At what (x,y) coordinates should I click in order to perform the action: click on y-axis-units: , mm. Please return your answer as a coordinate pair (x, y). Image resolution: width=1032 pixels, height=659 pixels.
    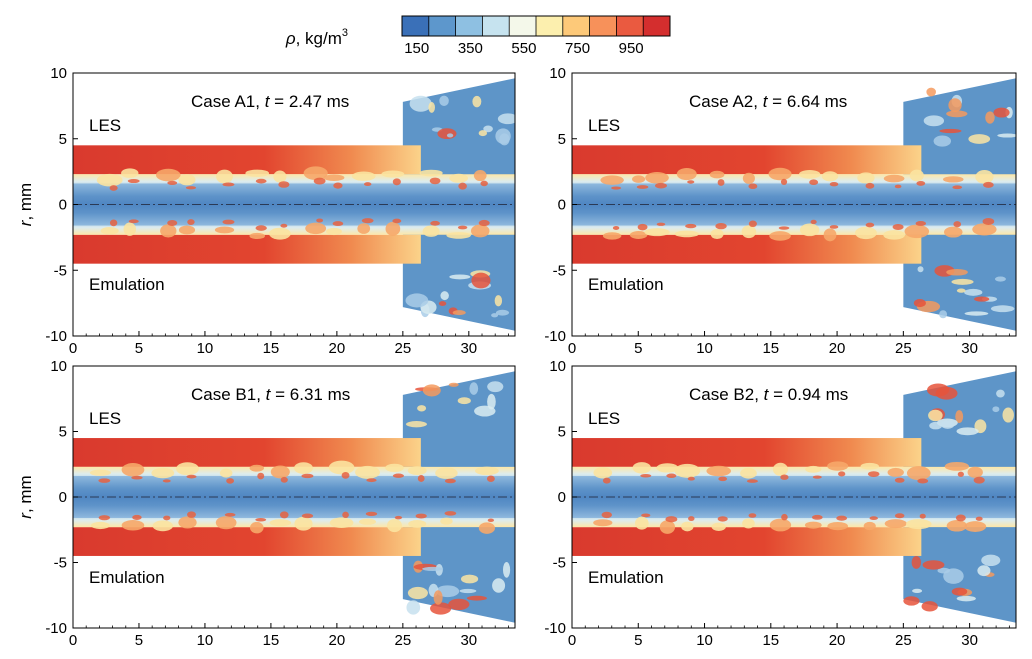
    Looking at the image, I should click on (25, 202).